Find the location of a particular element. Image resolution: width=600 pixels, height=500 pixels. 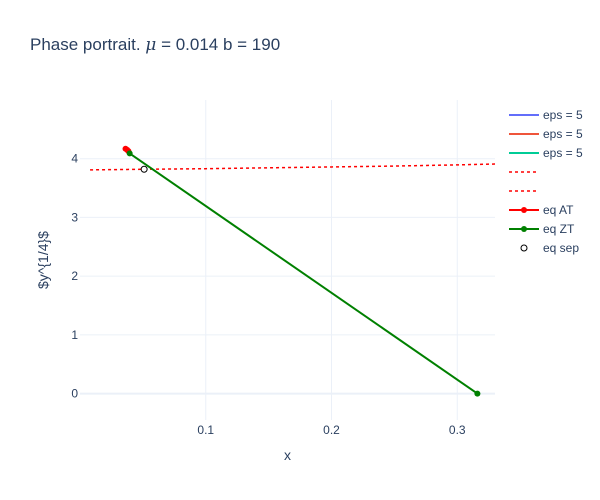

legend-label: eq sep is located at coordinates (561, 248).